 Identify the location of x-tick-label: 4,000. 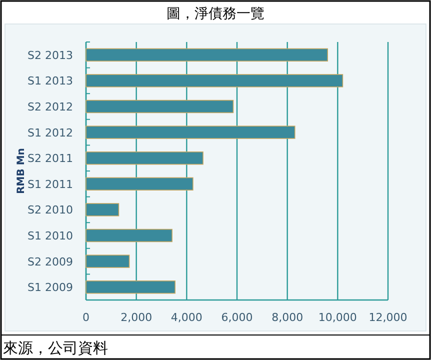
(186, 317).